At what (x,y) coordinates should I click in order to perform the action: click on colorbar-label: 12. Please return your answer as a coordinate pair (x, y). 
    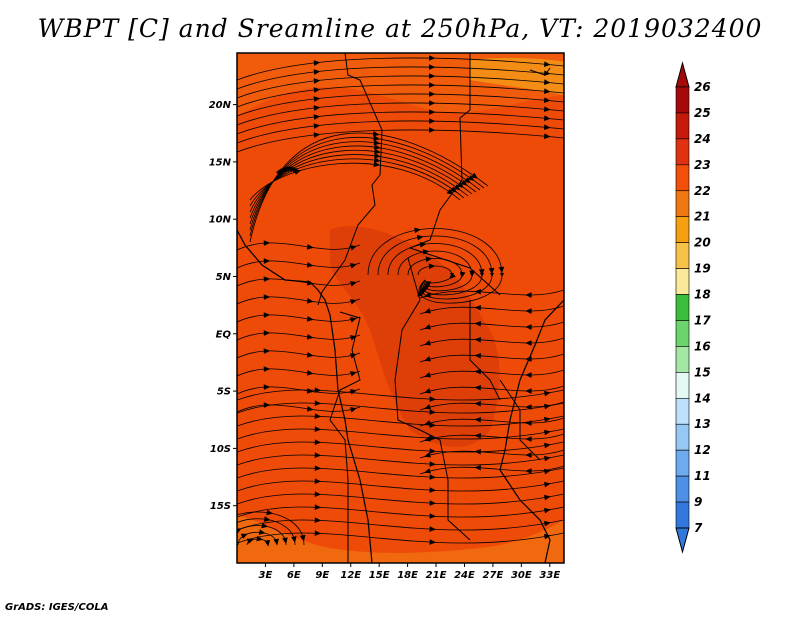
    Looking at the image, I should click on (702, 450).